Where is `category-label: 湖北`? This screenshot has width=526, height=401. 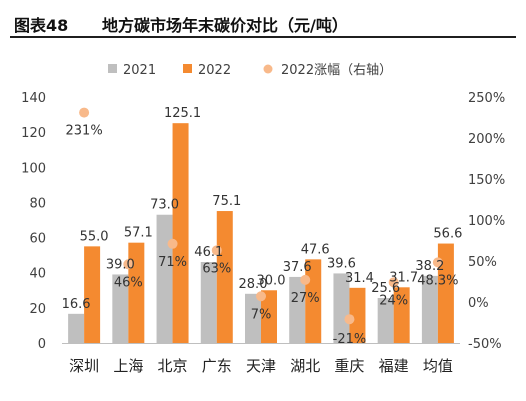 category-label: 湖北 is located at coordinates (305, 366).